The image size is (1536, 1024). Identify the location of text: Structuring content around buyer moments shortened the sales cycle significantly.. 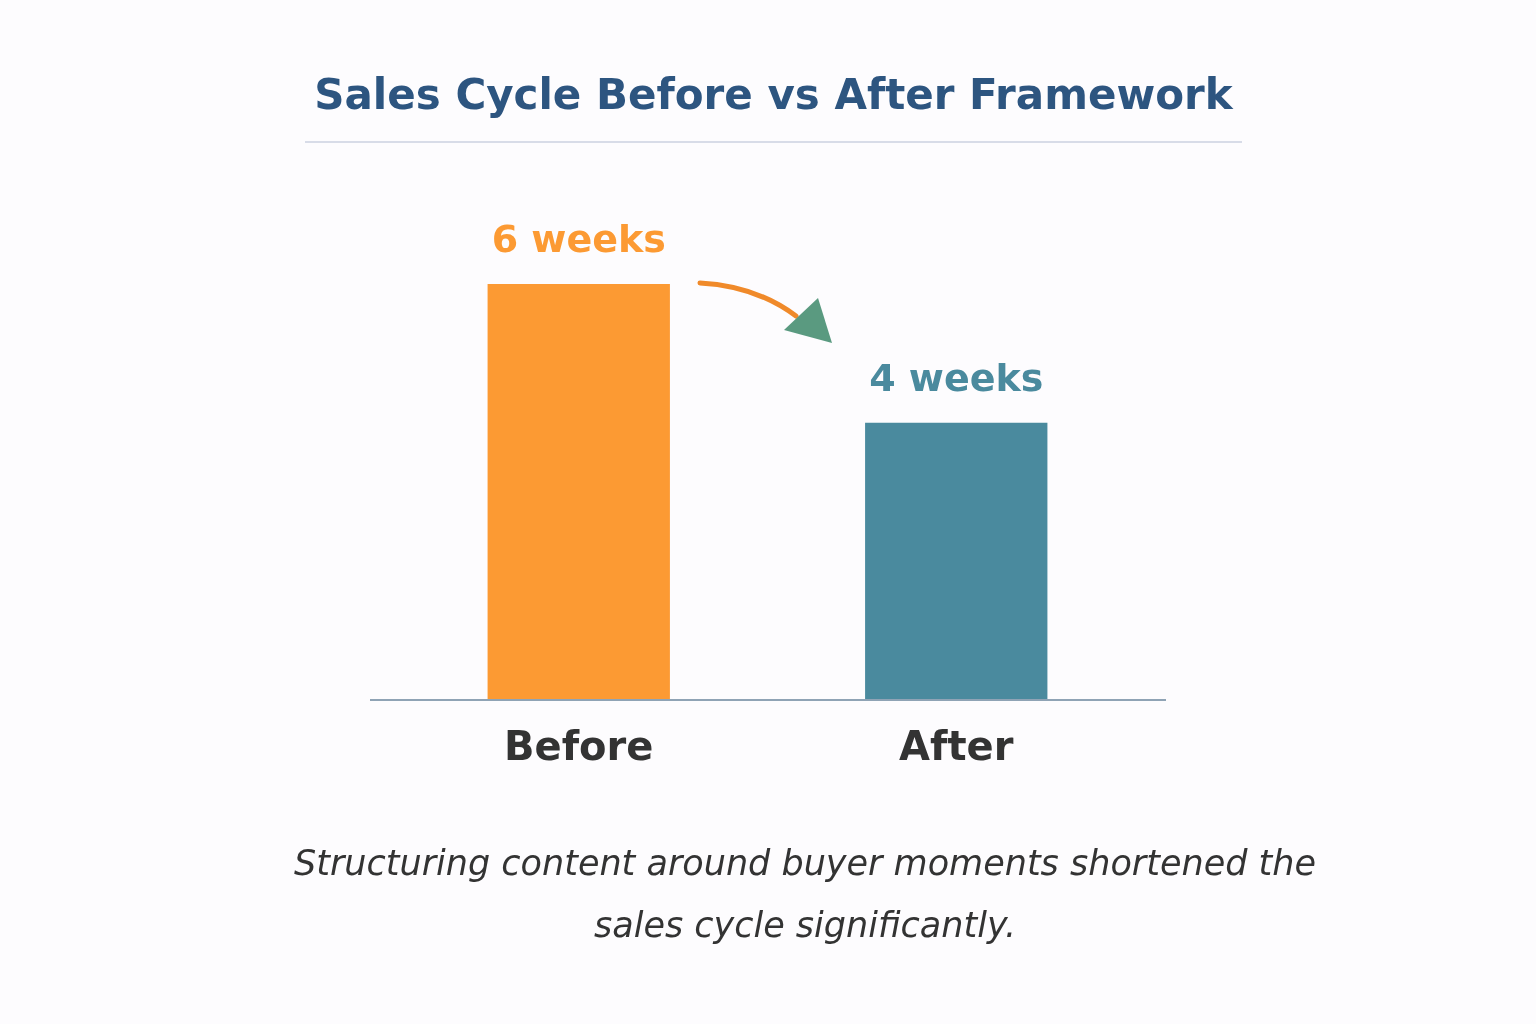
(805, 894).